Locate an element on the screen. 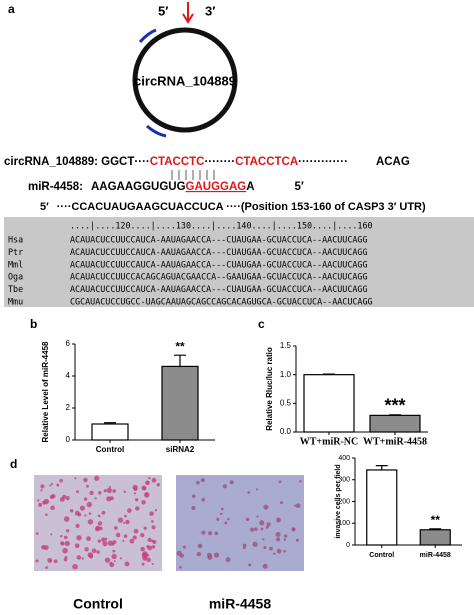 The image size is (474, 615). y-axis-label: Relative Level of miR-4458 is located at coordinates (45, 391).